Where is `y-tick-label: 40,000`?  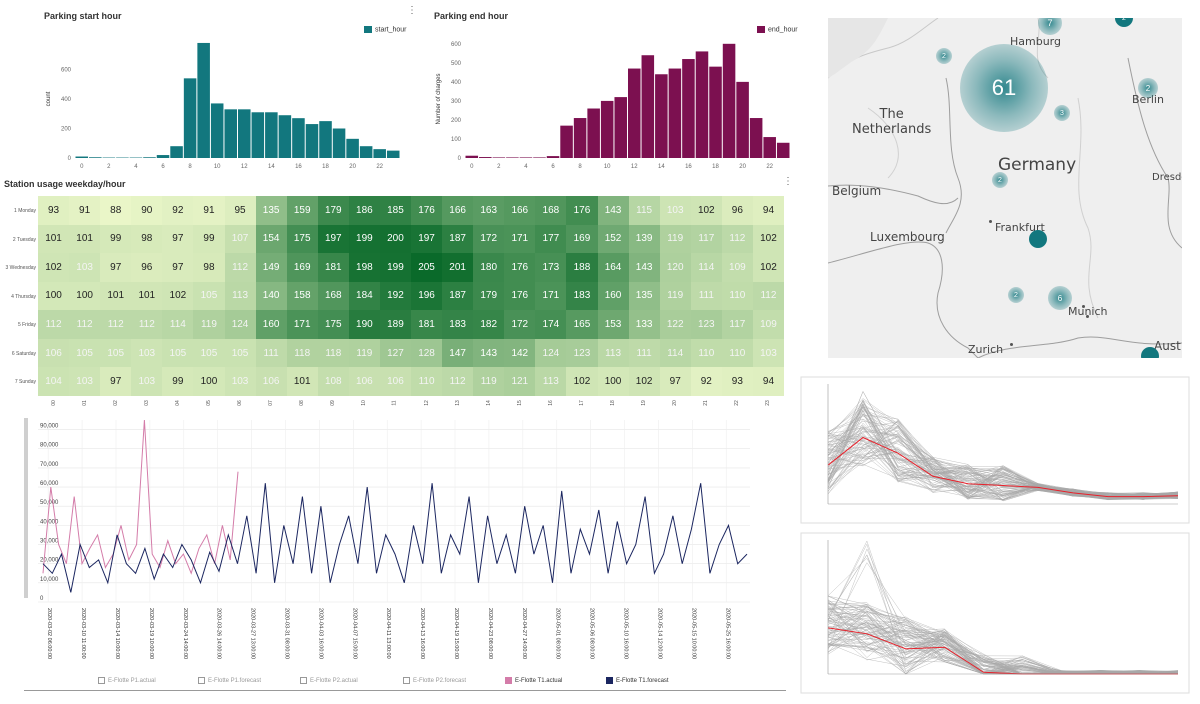 y-tick-label: 40,000 is located at coordinates (49, 522).